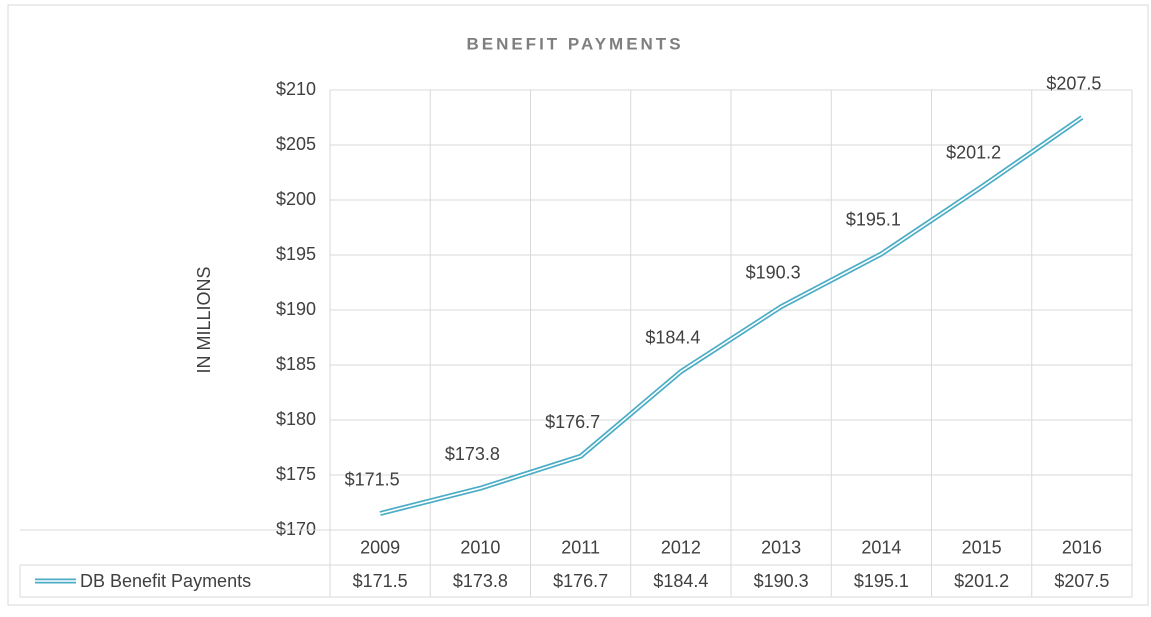  I want to click on y-tick-label: $210, so click(296, 89).